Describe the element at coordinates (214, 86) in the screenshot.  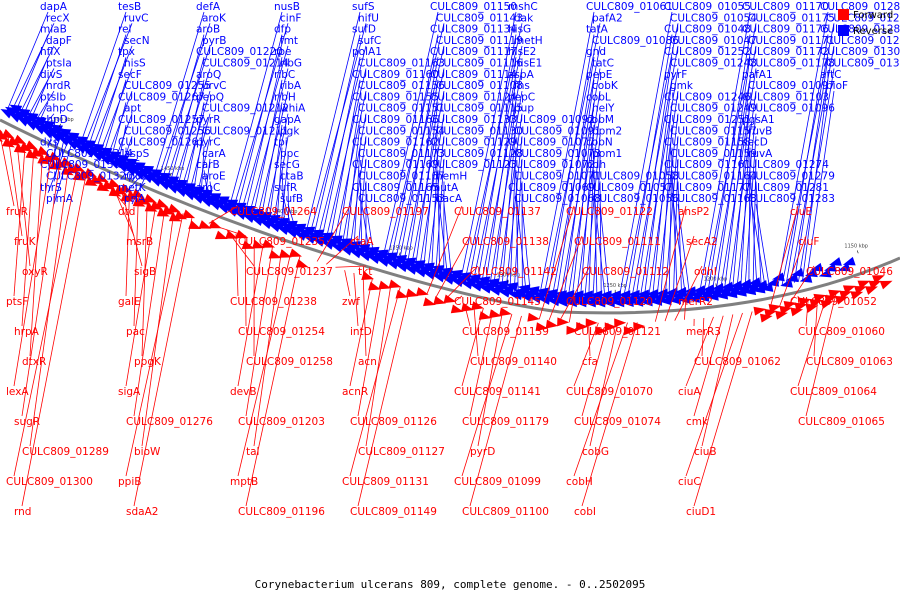
I see `gene-label: urvC` at that location.